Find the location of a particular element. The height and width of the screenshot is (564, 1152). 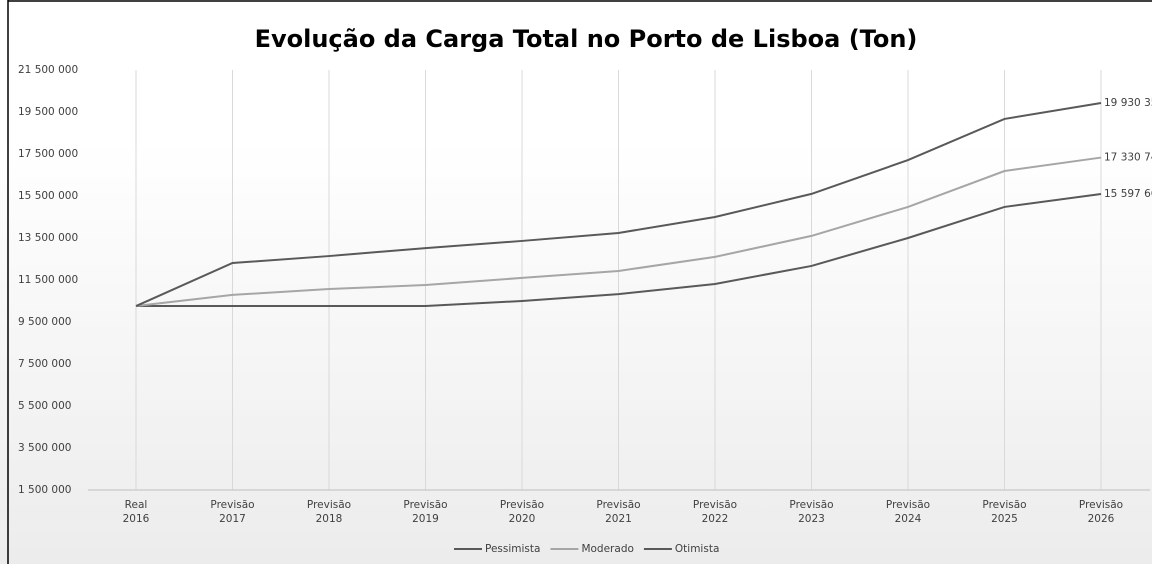

x-tick-label: Previsão 2017 is located at coordinates (232, 512).